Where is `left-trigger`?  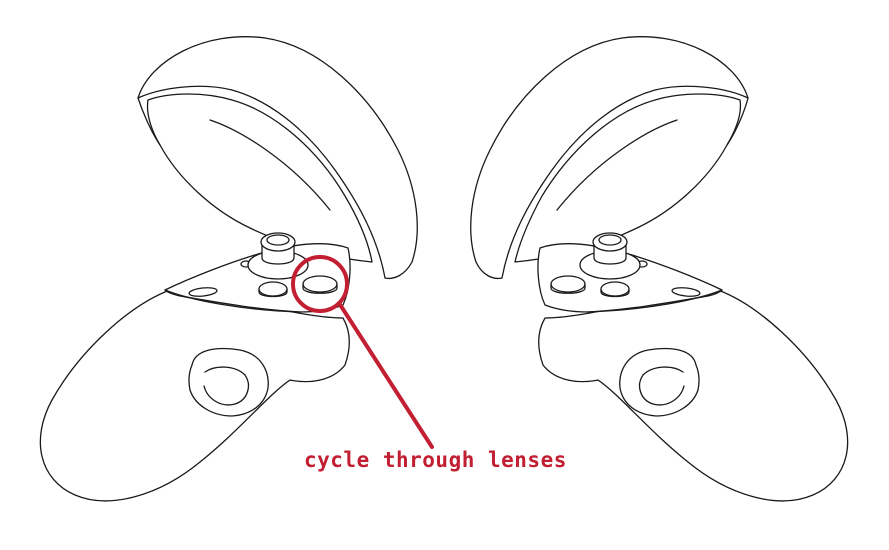
left-trigger is located at coordinates (228, 382).